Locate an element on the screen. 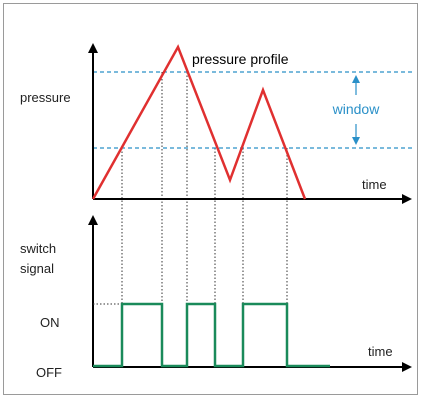 This screenshot has width=422, height=399. upper-y-label: pressure is located at coordinates (45, 97).